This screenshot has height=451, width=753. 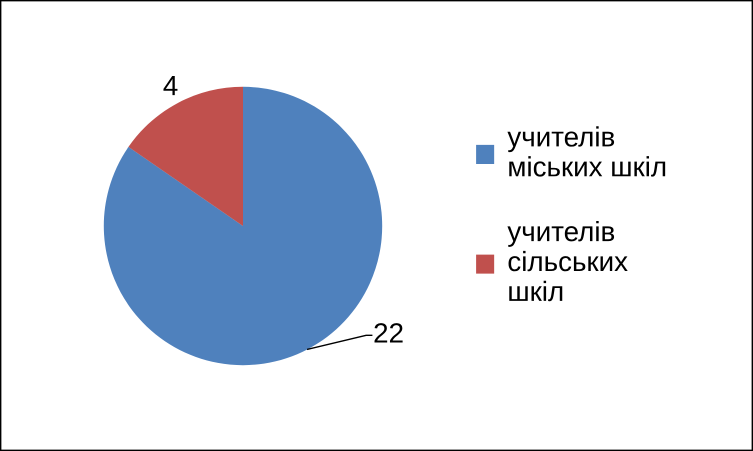 What do you see at coordinates (170, 86) in the screenshot?
I see `data-label: 4` at bounding box center [170, 86].